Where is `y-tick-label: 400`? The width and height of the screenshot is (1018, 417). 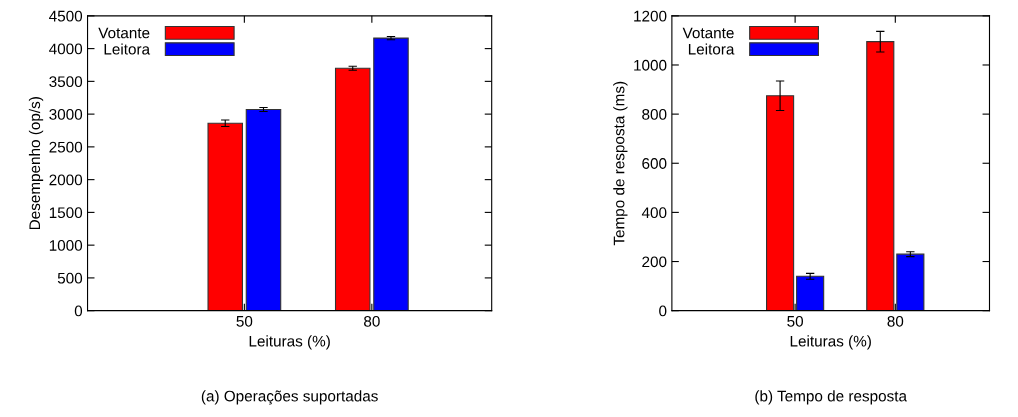 y-tick-label: 400 is located at coordinates (654, 213).